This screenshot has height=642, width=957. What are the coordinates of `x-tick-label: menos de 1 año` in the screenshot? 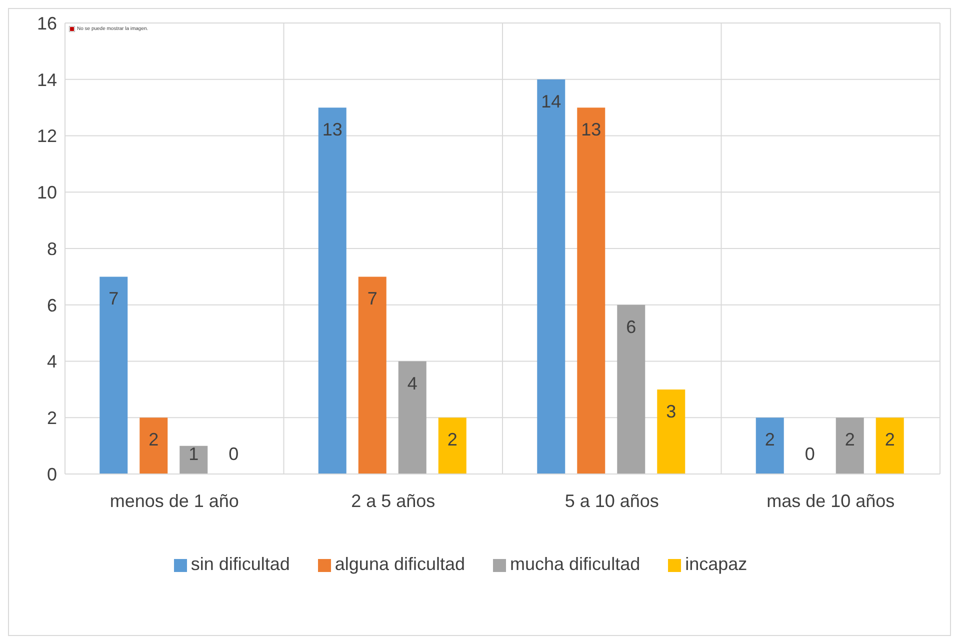 It's located at (174, 500).